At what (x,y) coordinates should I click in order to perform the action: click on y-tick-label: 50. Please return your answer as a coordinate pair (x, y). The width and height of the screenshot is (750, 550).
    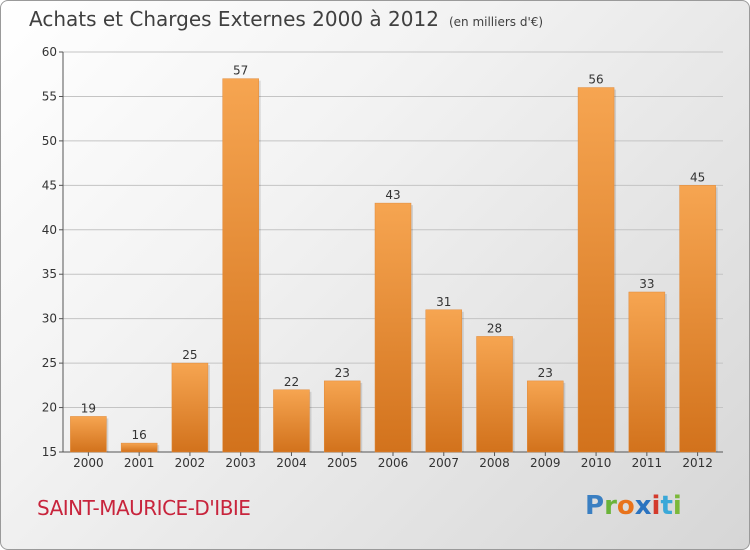
    Looking at the image, I should click on (49, 141).